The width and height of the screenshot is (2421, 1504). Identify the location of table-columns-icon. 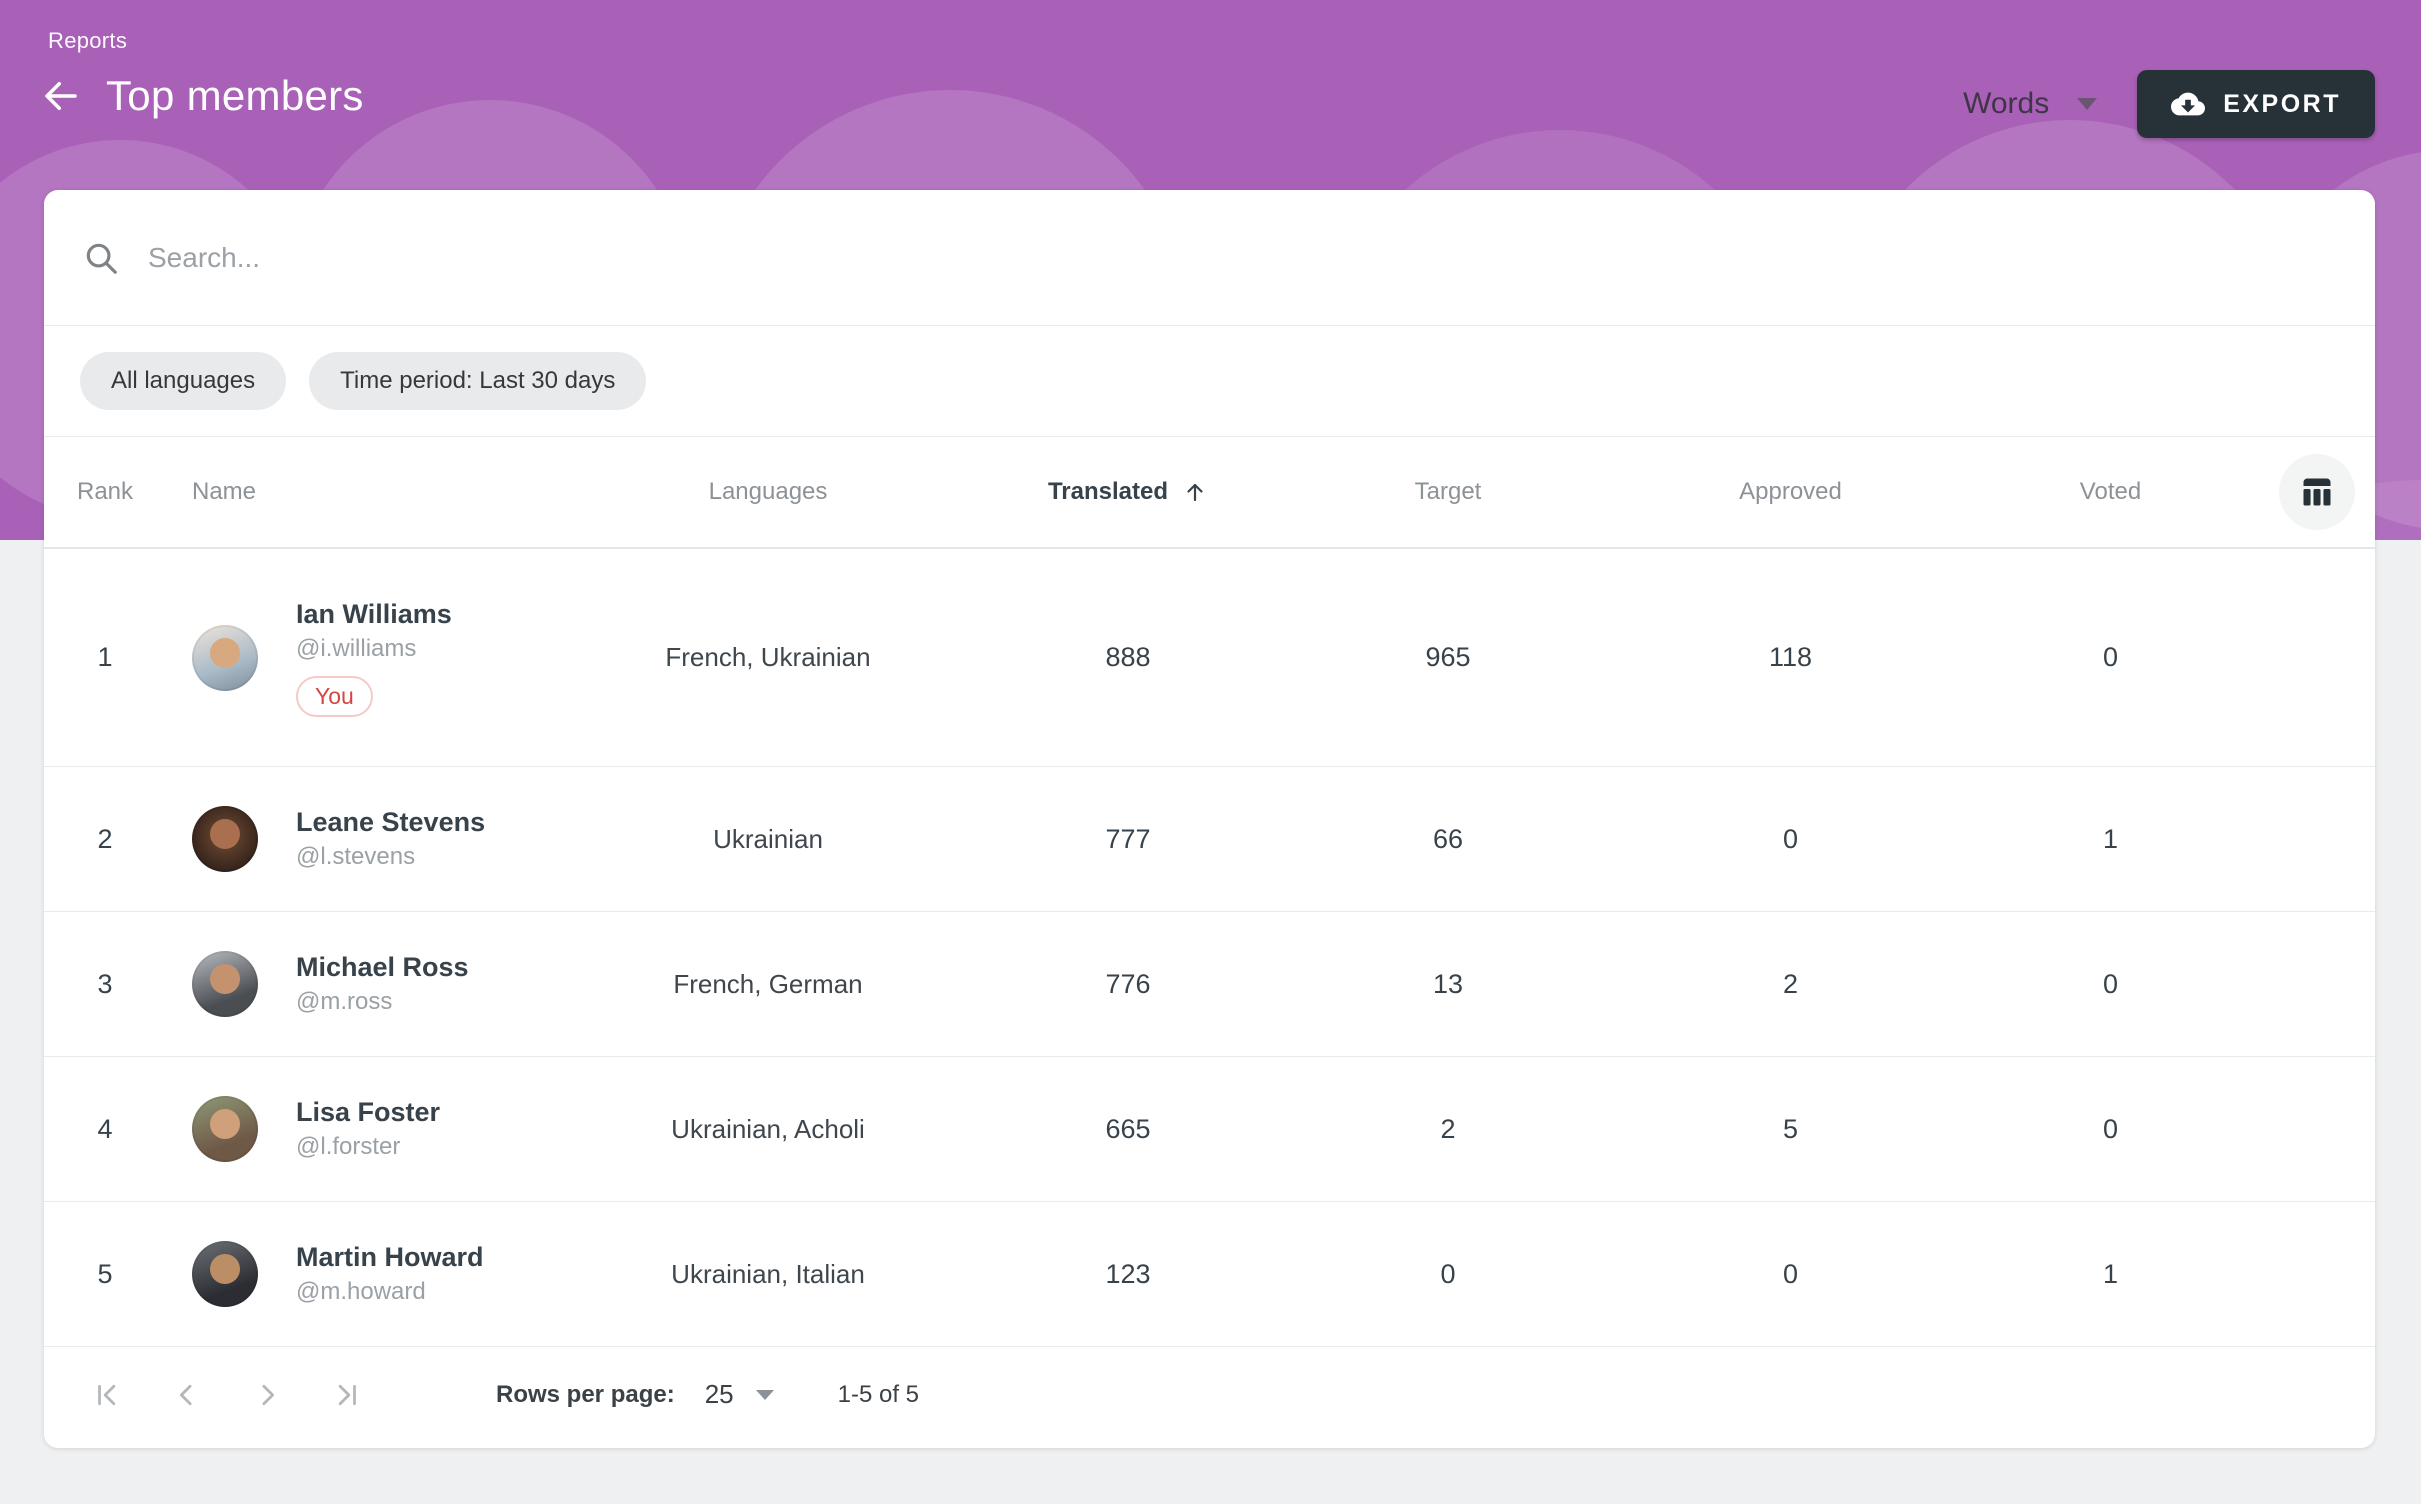
(2317, 492).